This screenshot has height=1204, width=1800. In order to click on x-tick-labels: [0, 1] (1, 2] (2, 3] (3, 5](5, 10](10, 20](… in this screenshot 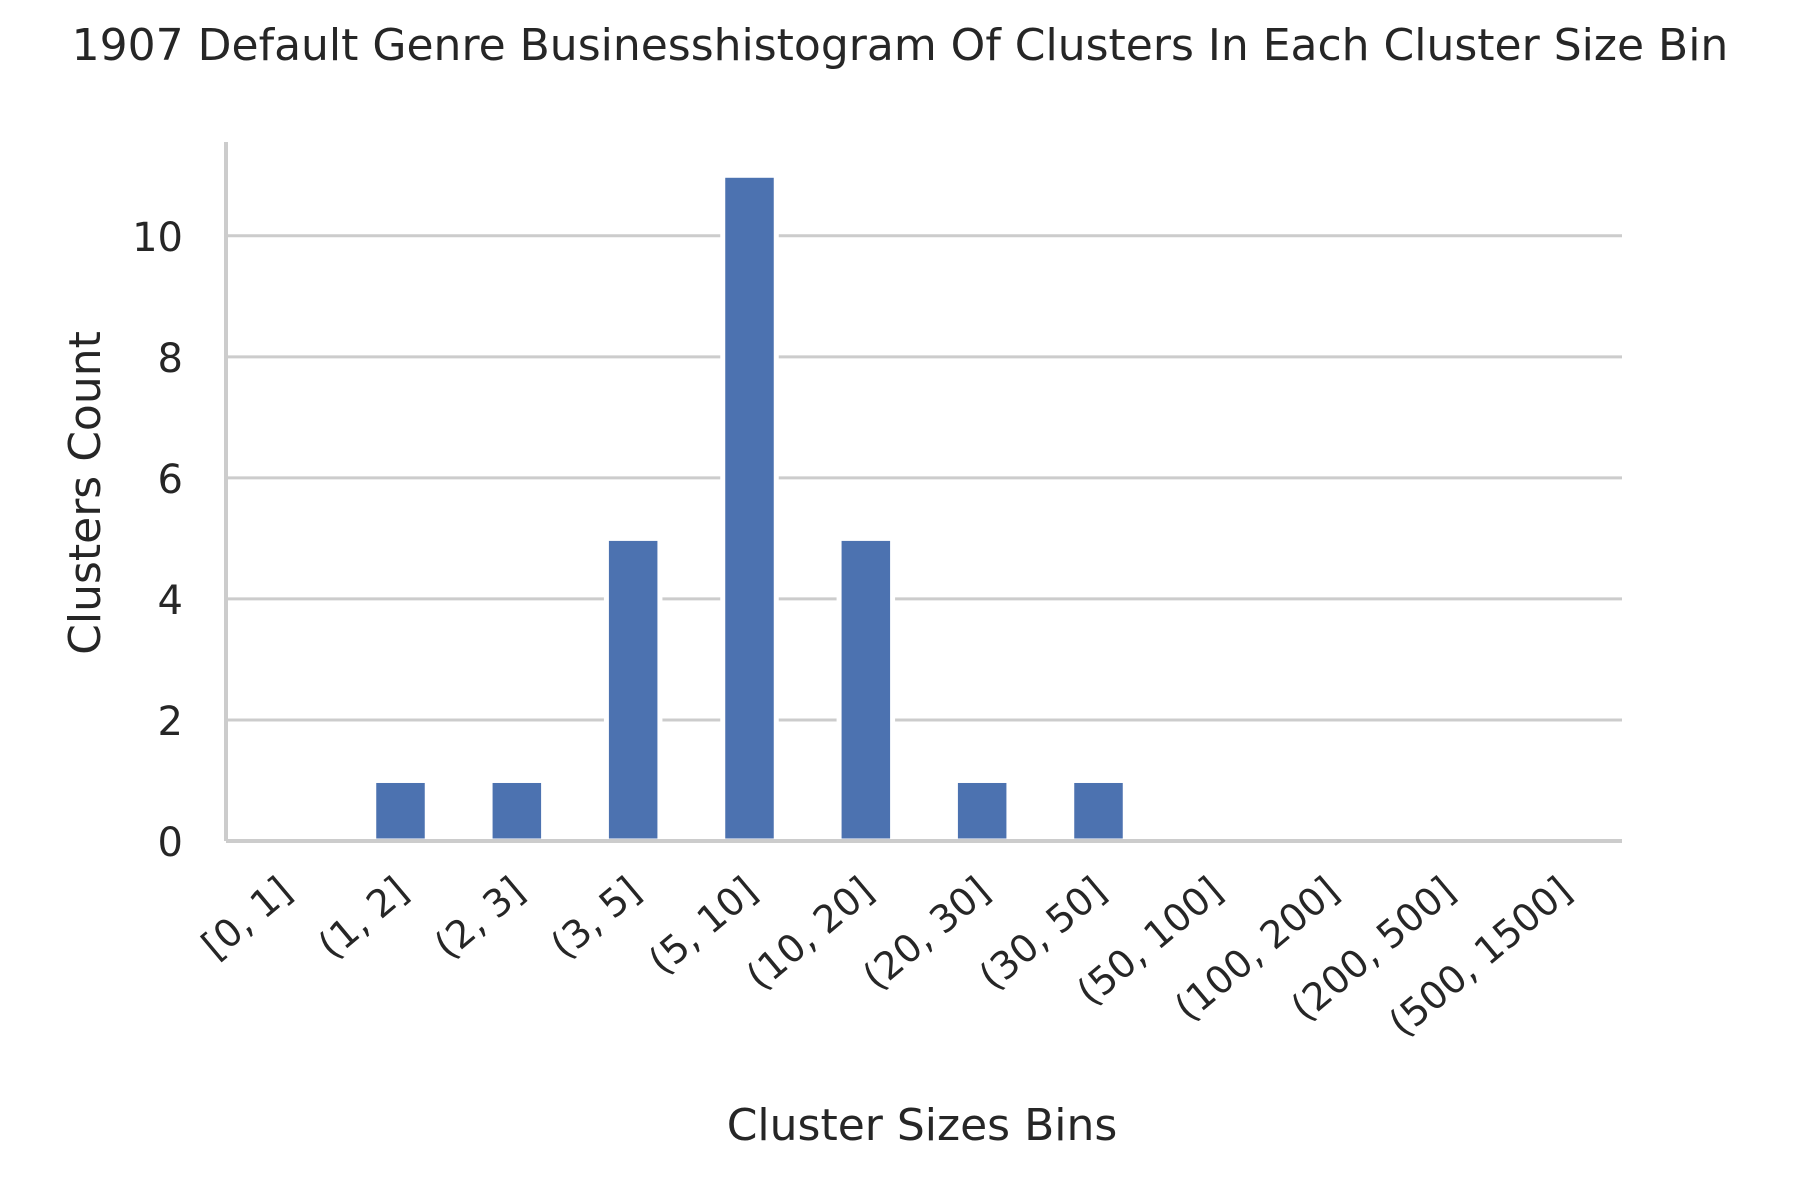, I will do `click(886, 956)`.